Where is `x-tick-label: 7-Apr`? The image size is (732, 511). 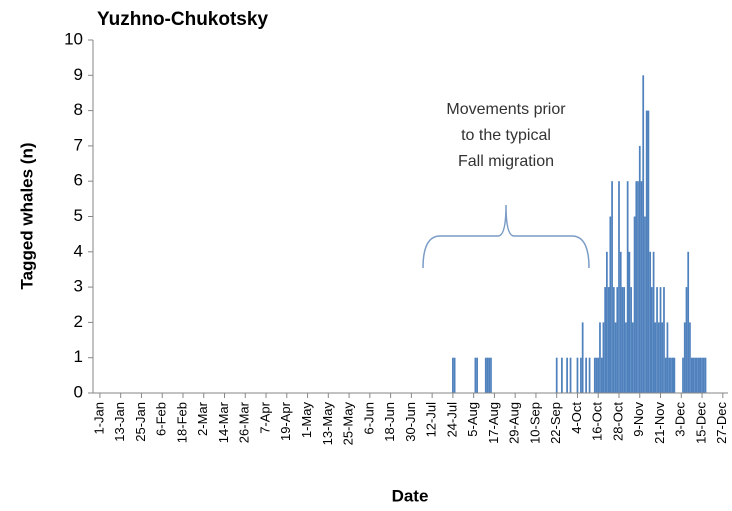
x-tick-label: 7-Apr is located at coordinates (264, 417).